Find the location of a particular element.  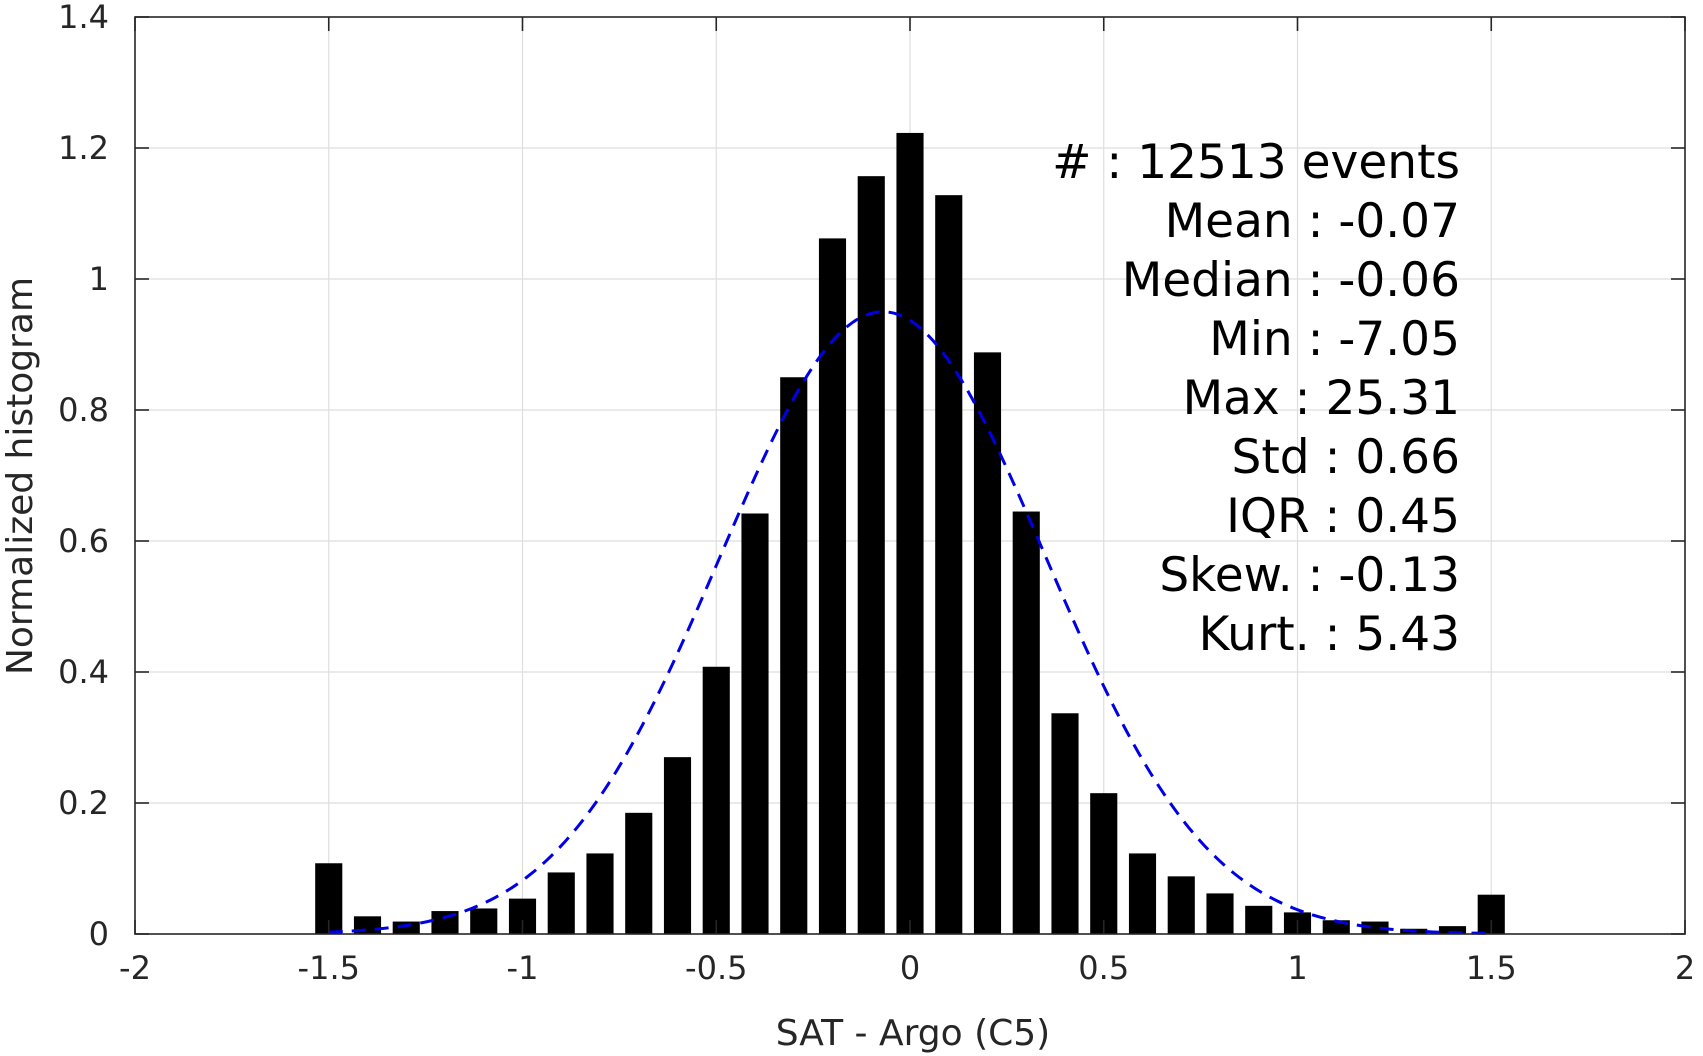

x-tick-label: -0.5 is located at coordinates (716, 968).